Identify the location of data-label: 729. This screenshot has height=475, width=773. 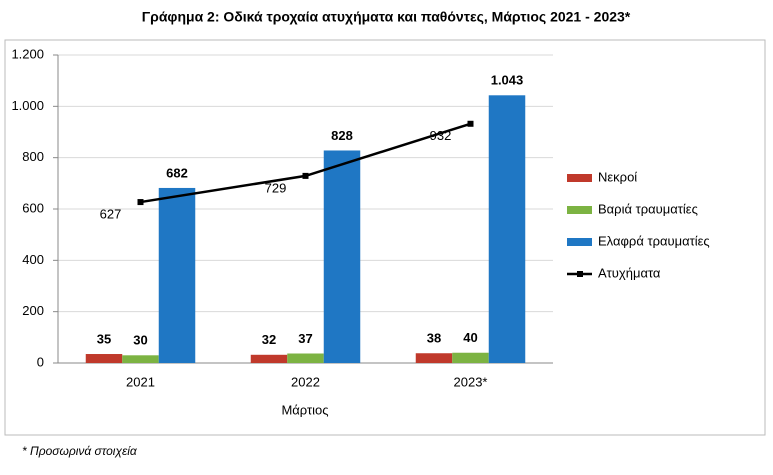
(276, 187).